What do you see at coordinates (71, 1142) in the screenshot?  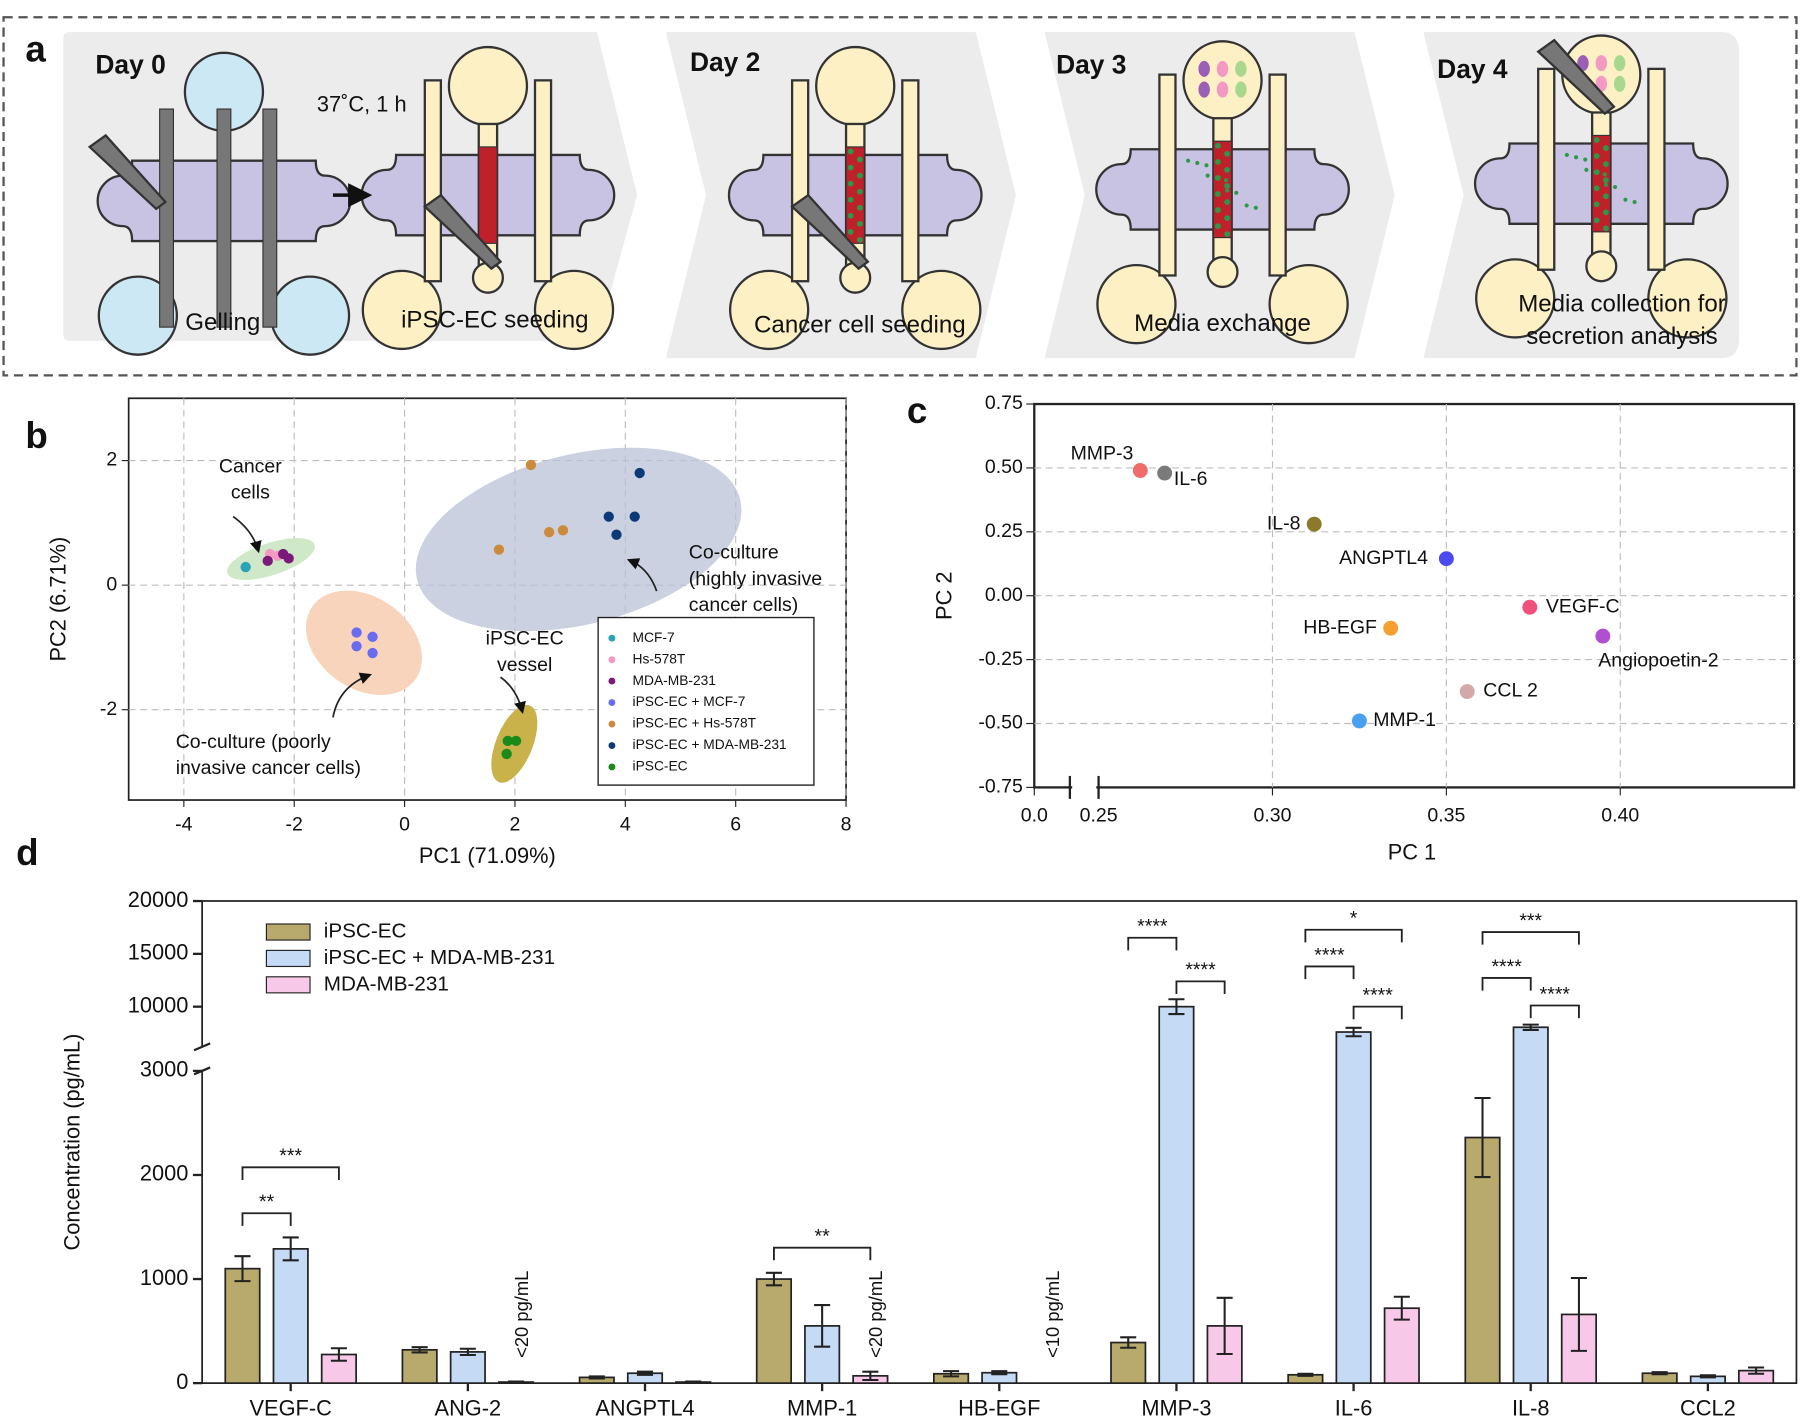 I see `y-axis-label: Concentration (pg/mL)` at bounding box center [71, 1142].